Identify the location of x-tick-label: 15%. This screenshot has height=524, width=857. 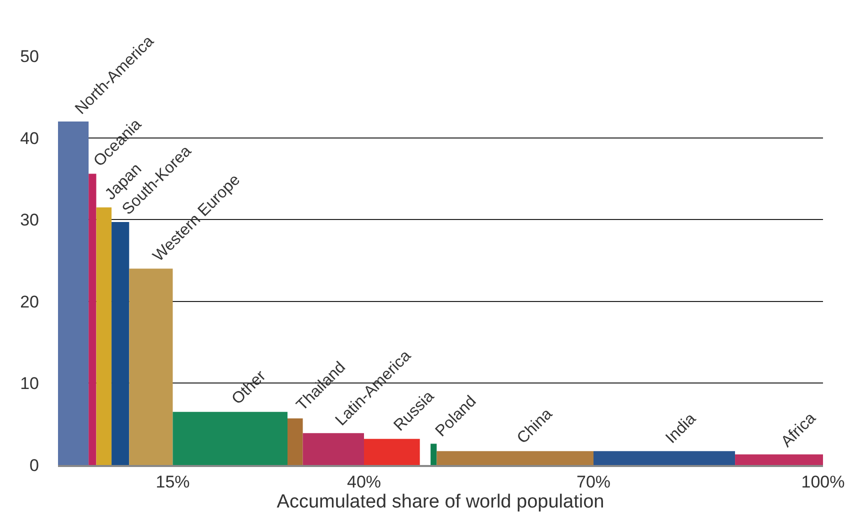
(173, 482).